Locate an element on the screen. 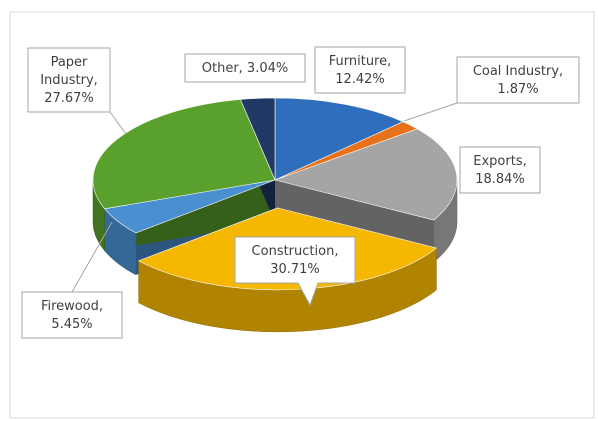 The height and width of the screenshot is (421, 598). data-label-line: Paper is located at coordinates (69, 62).